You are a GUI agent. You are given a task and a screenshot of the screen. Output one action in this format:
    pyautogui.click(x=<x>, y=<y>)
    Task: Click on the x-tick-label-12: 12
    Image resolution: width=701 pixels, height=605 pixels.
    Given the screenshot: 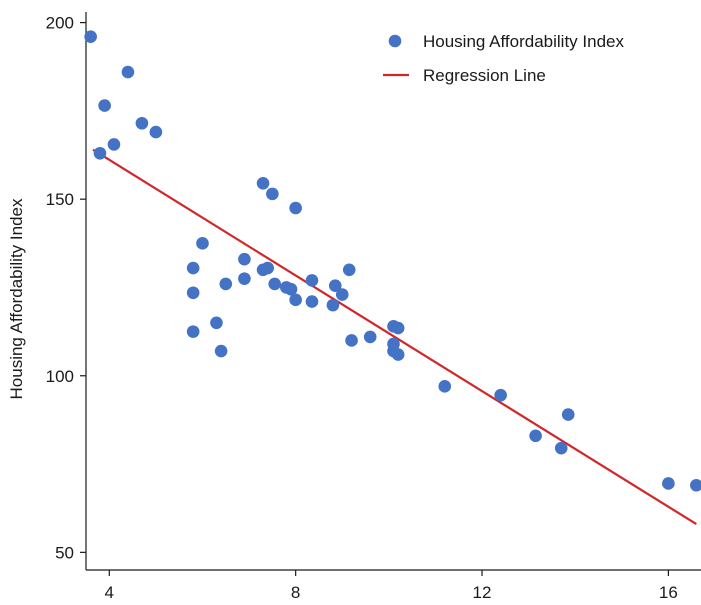 What is the action you would take?
    pyautogui.click(x=482, y=592)
    